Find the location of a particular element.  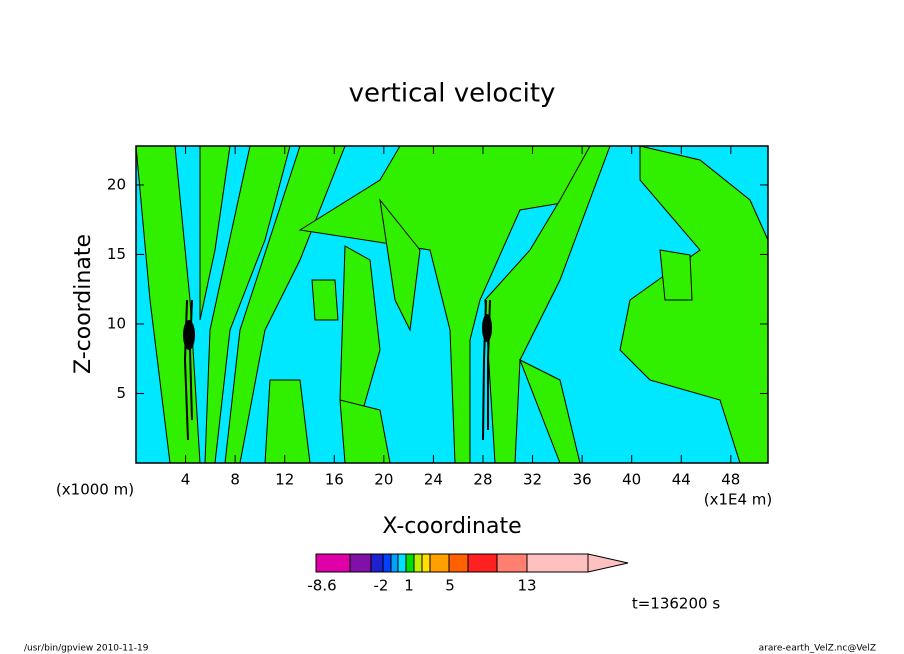

x-tick-label: 16 is located at coordinates (334, 480).